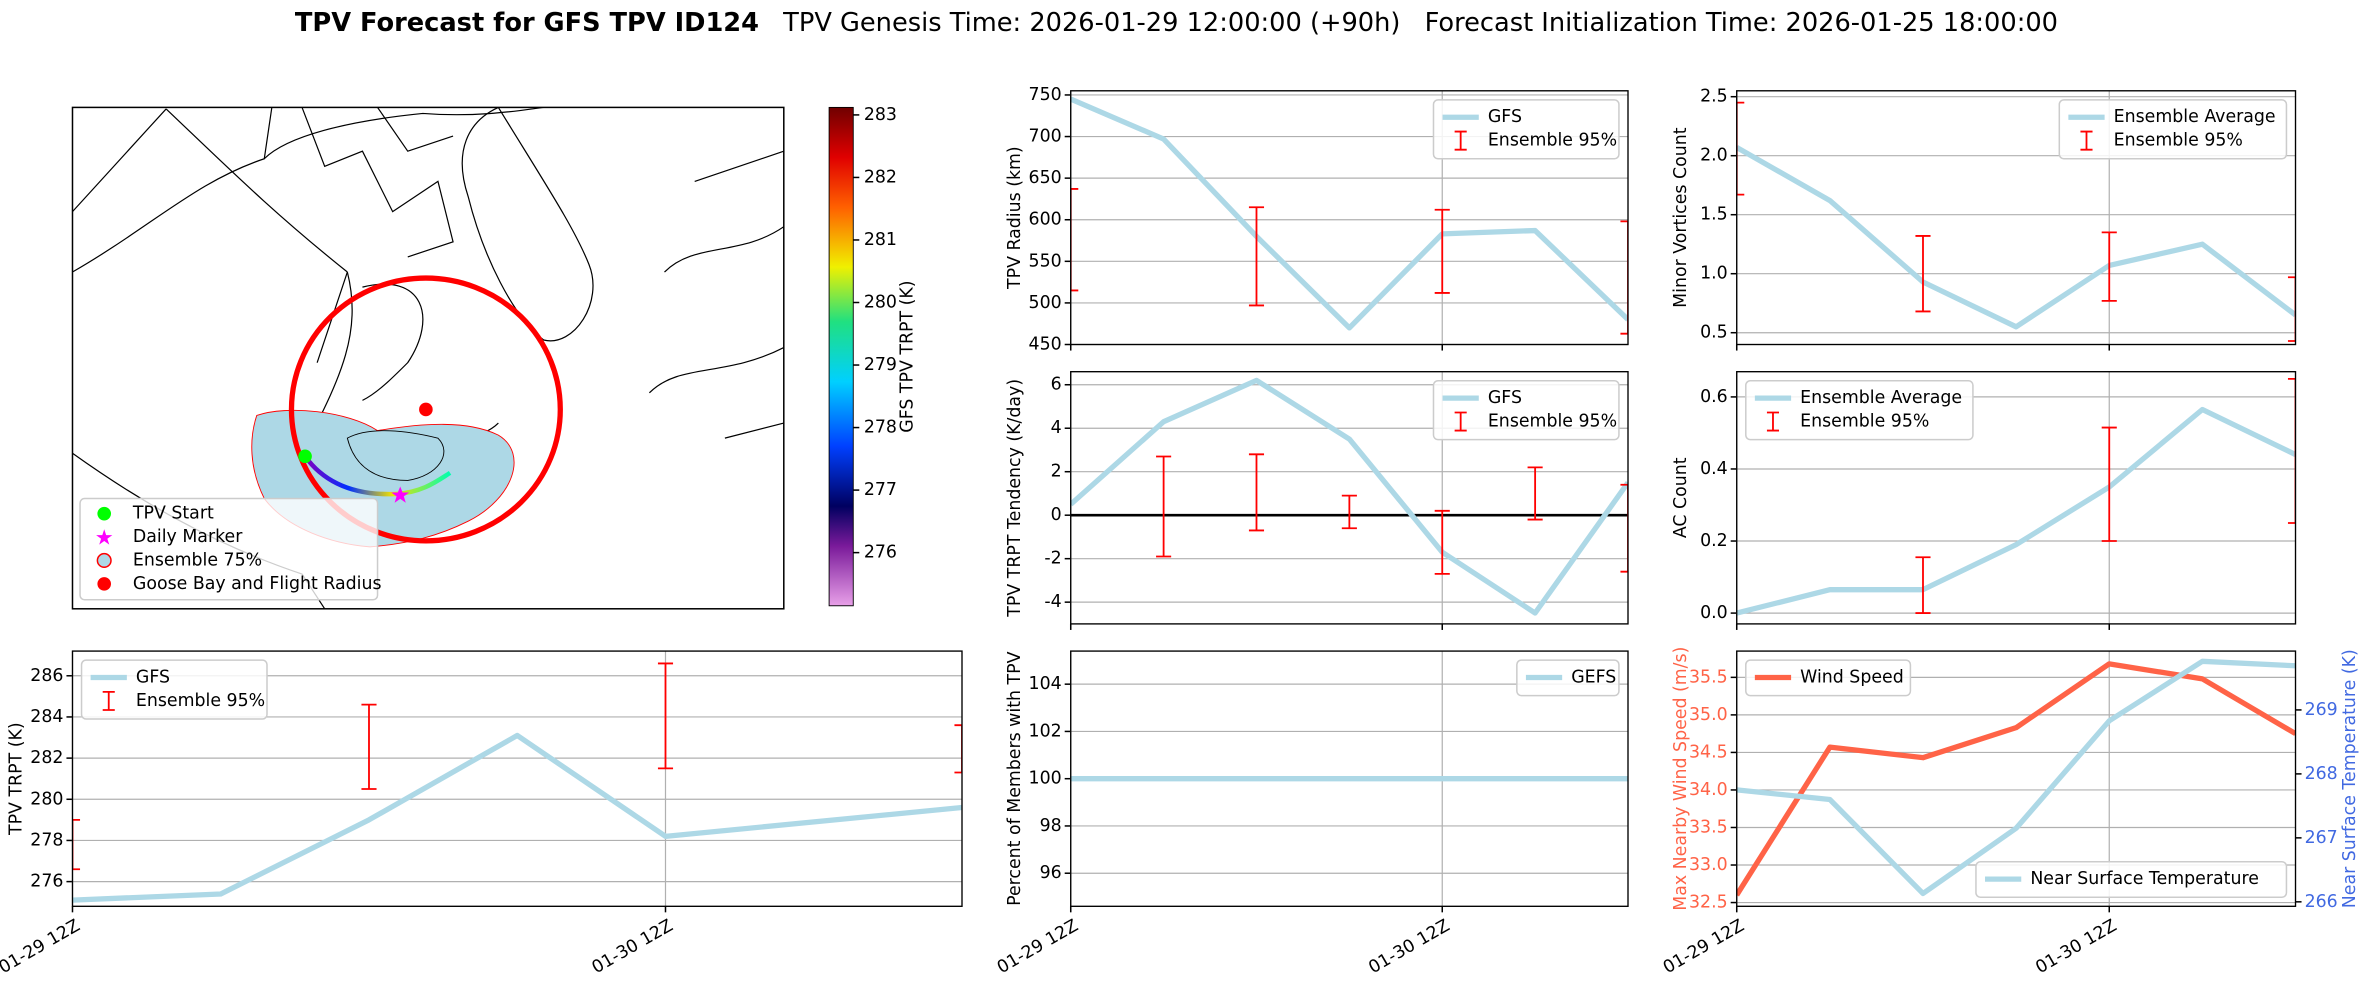 Image resolution: width=2368 pixels, height=982 pixels. I want to click on y-tick-label: 100, so click(1045, 779).